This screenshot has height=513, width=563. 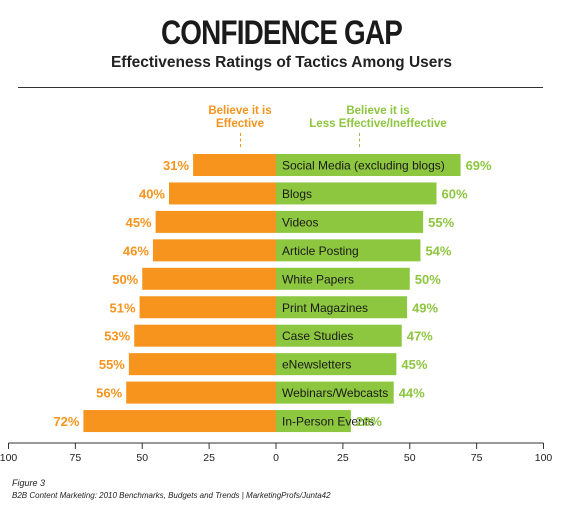 What do you see at coordinates (139, 222) in the screenshot?
I see `value-label-effective: 45%` at bounding box center [139, 222].